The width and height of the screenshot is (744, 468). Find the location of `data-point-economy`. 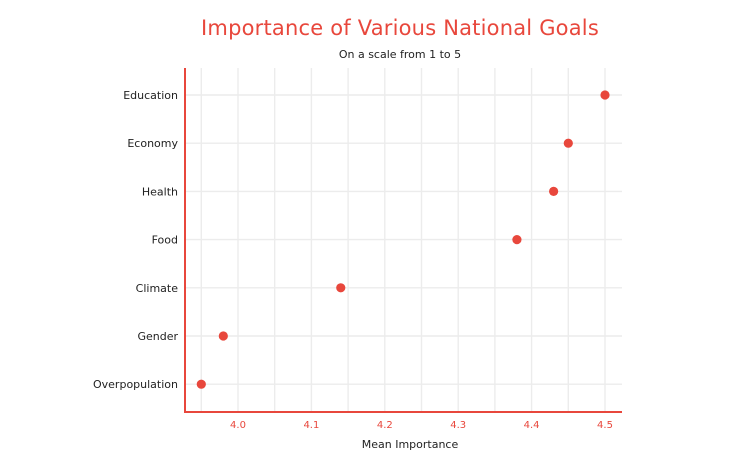

data-point-economy is located at coordinates (568, 143).